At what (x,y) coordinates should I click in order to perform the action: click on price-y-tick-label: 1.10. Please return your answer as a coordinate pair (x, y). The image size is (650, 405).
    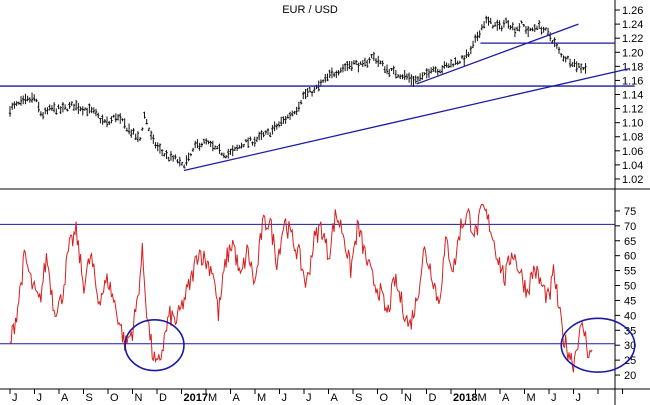
    Looking at the image, I should click on (632, 124).